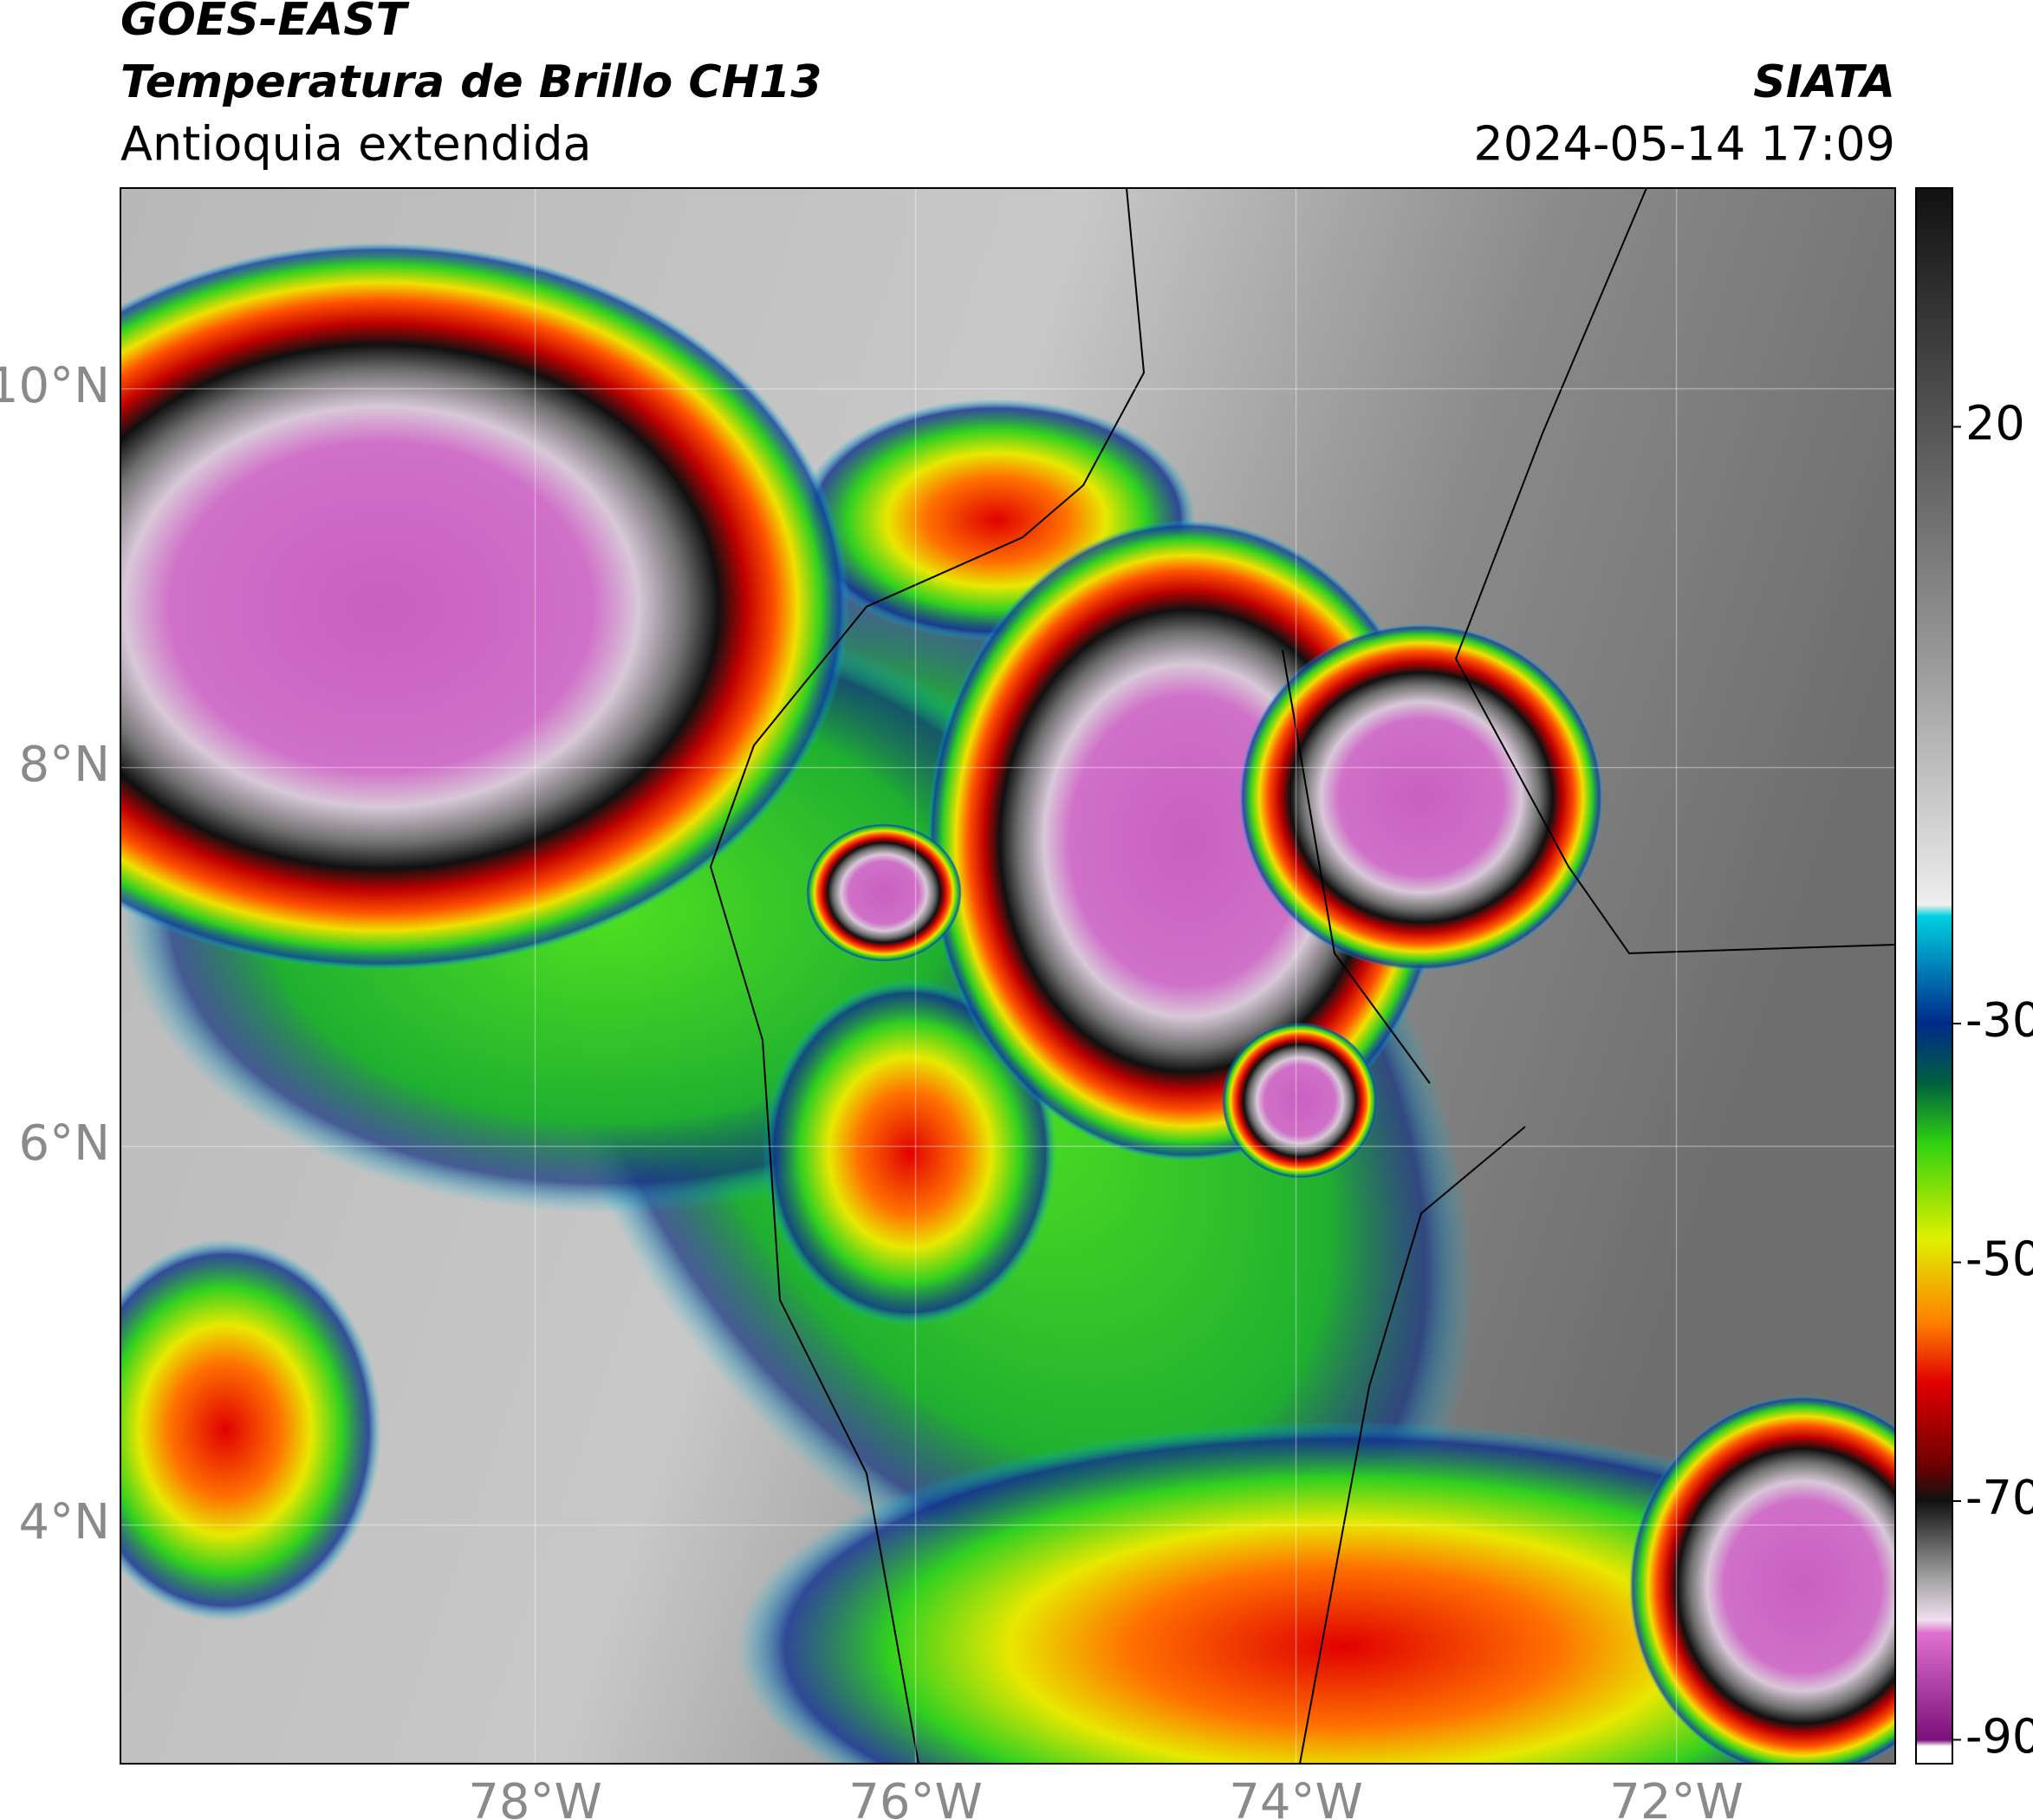 The width and height of the screenshot is (2033, 1820). I want to click on colorbar-tick-label: -90, so click(1999, 1736).